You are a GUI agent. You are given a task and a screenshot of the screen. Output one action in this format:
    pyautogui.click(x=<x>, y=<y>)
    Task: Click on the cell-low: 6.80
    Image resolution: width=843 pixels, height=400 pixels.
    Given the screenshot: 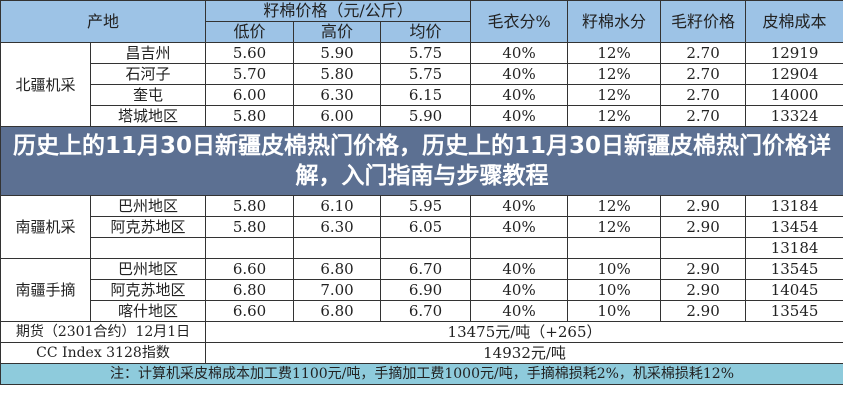 What is the action you would take?
    pyautogui.click(x=250, y=290)
    